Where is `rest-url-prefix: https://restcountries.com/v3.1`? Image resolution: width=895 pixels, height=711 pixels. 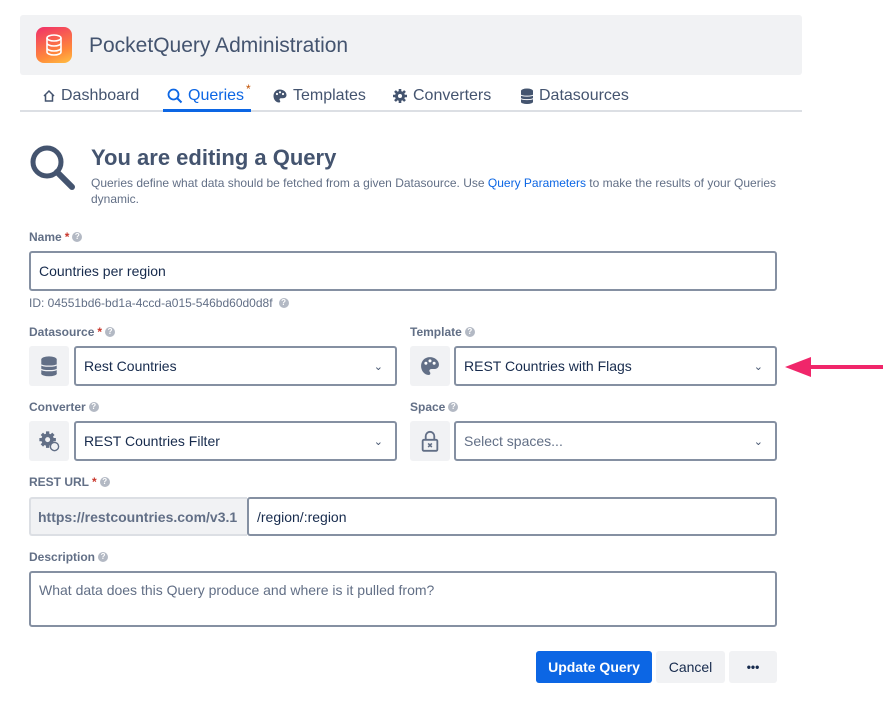 rest-url-prefix: https://restcountries.com/v3.1 is located at coordinates (138, 516).